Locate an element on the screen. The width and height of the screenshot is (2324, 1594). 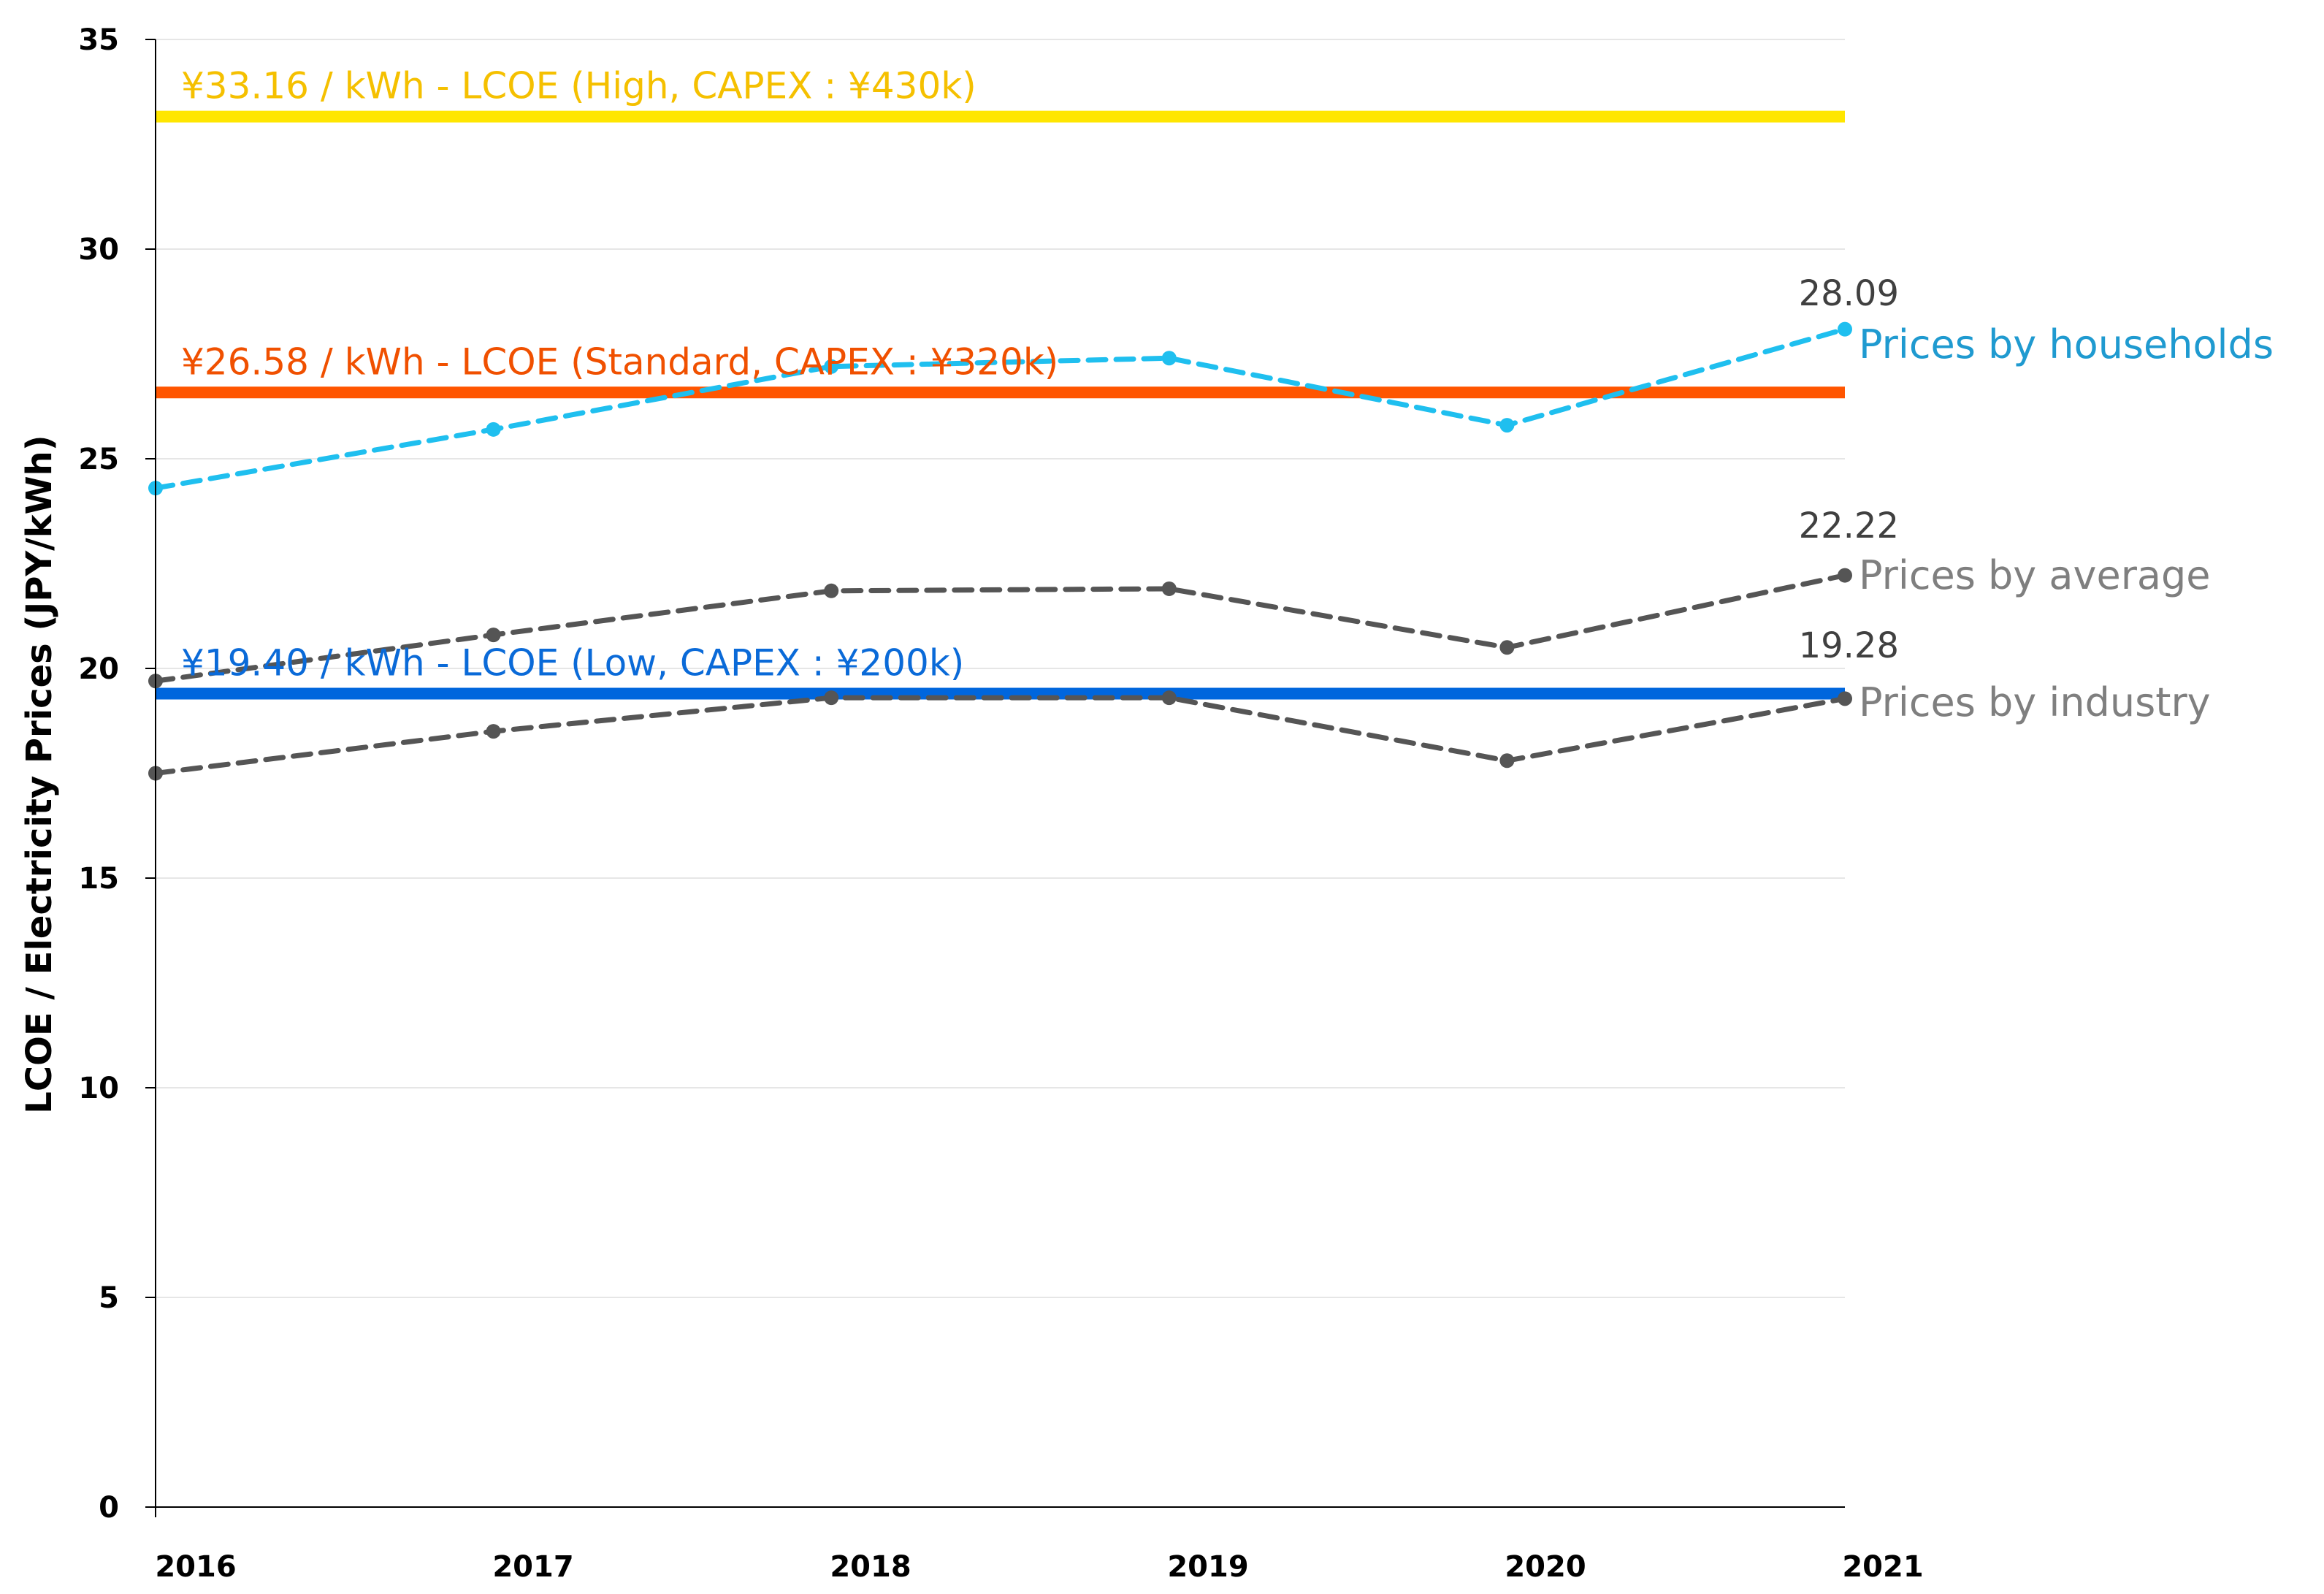
series-name-label: Prices by industry is located at coordinates (2035, 702).